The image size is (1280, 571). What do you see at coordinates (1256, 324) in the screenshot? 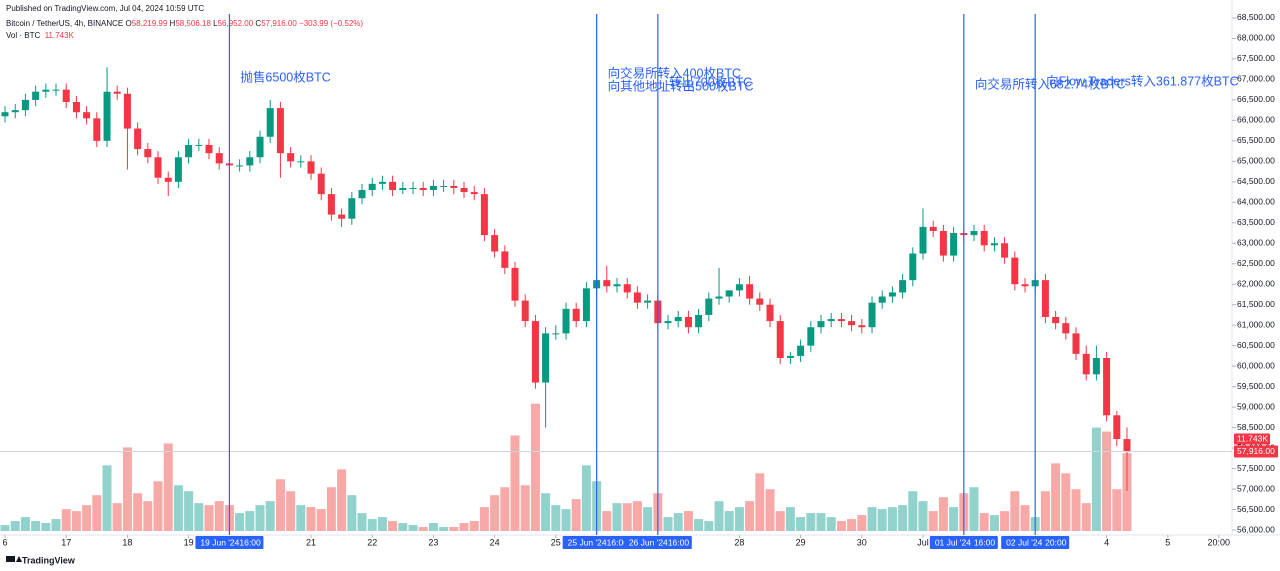
I see `y-tick-label: 61,000.00` at bounding box center [1256, 324].